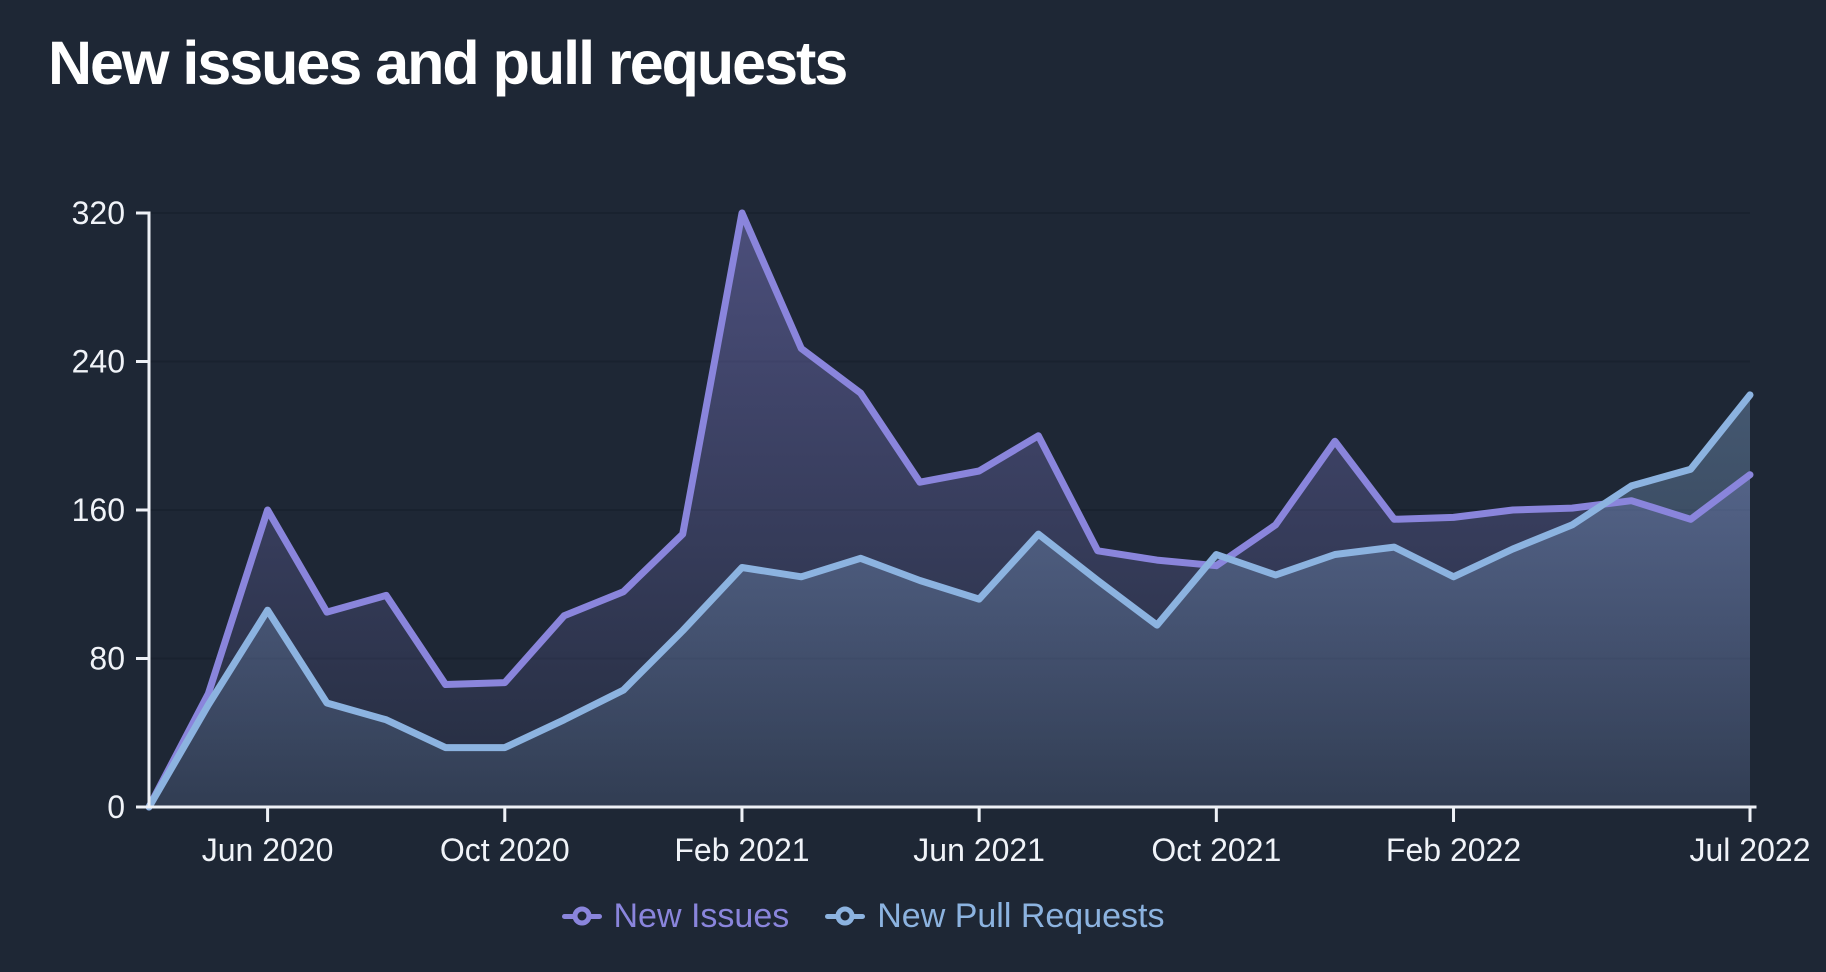 Image resolution: width=1826 pixels, height=972 pixels. What do you see at coordinates (1021, 915) in the screenshot?
I see `legend-label-new-pull-requests: New Pull Requests` at bounding box center [1021, 915].